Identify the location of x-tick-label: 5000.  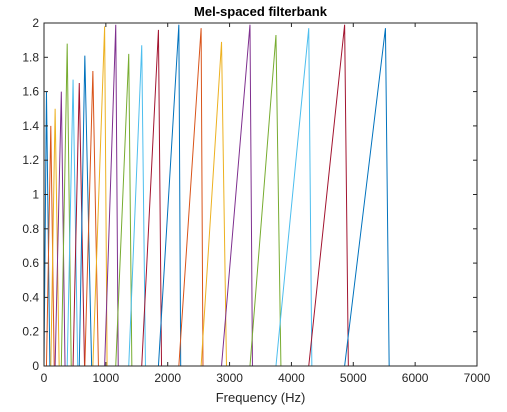
(353, 378).